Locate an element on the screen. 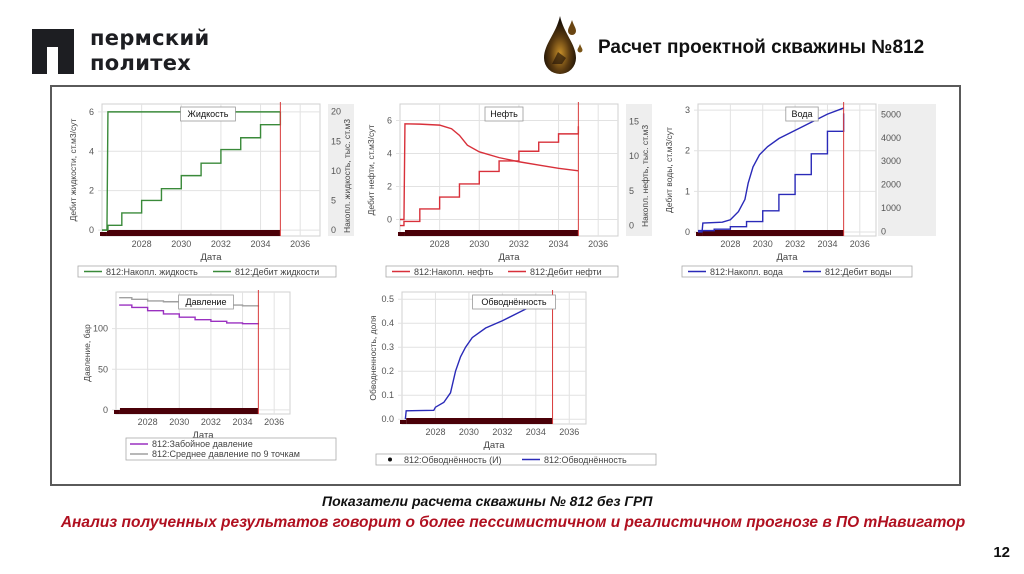 The image size is (1024, 574). svg-text: 0.1 is located at coordinates (387, 395).